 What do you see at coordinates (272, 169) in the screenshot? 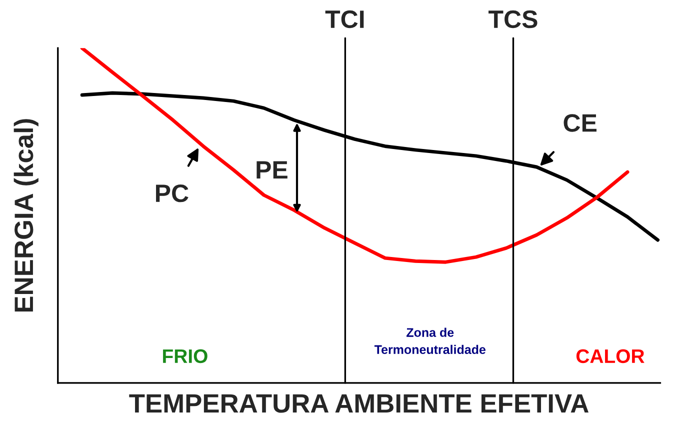
I see `annotation: PE` at bounding box center [272, 169].